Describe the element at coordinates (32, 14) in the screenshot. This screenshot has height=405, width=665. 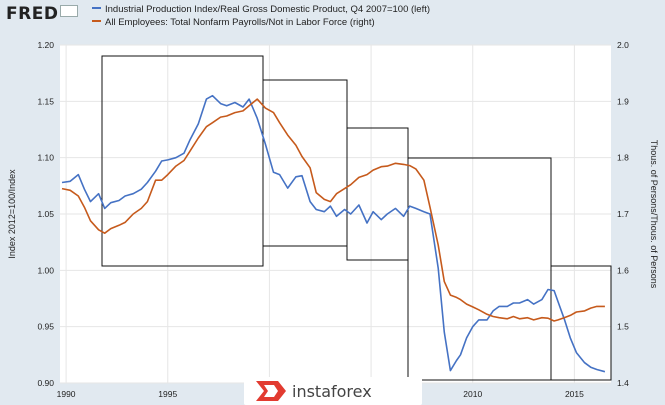
I see `fred-logo-text: FRED` at that location.